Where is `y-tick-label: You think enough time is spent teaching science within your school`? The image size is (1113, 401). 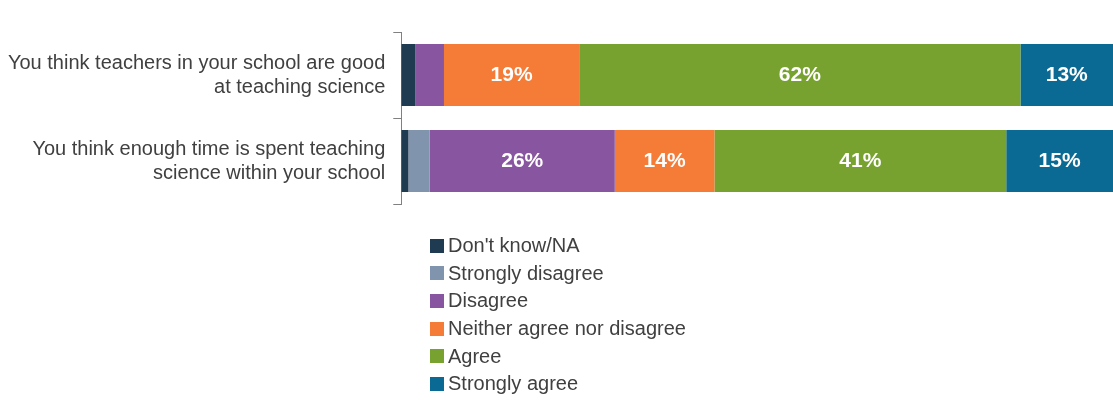
y-tick-label: You think enough time is spent teaching science within your school is located at coordinates (209, 159).